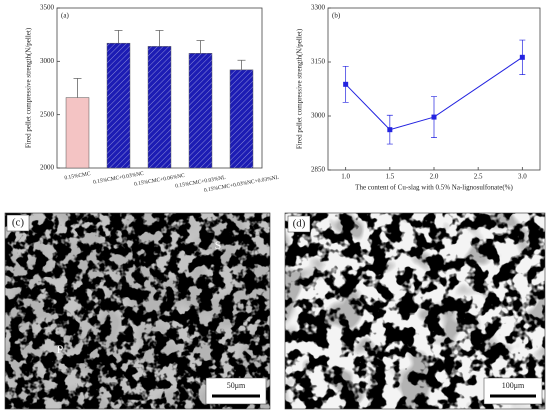 The height and width of the screenshot is (419, 550). Describe the element at coordinates (60, 349) in the screenshot. I see `annotation: P` at that location.